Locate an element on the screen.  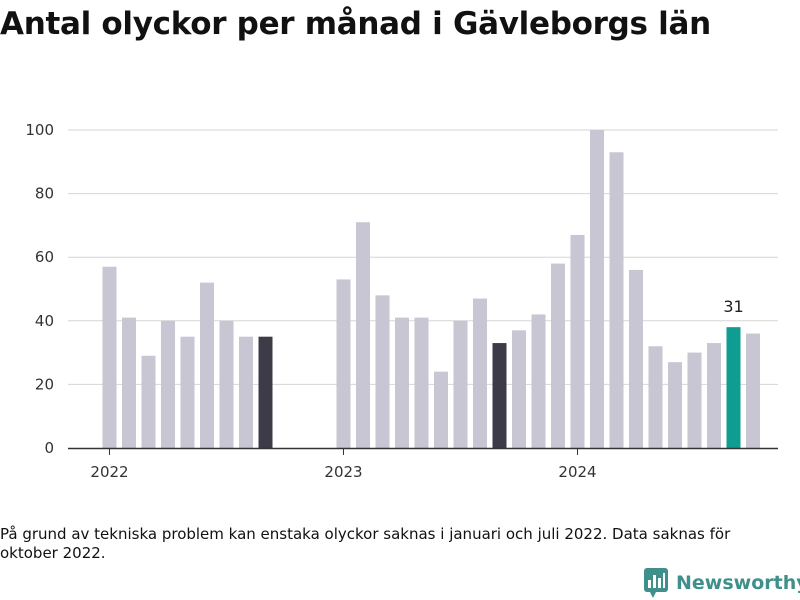
annotations: 31 is located at coordinates (733, 306).